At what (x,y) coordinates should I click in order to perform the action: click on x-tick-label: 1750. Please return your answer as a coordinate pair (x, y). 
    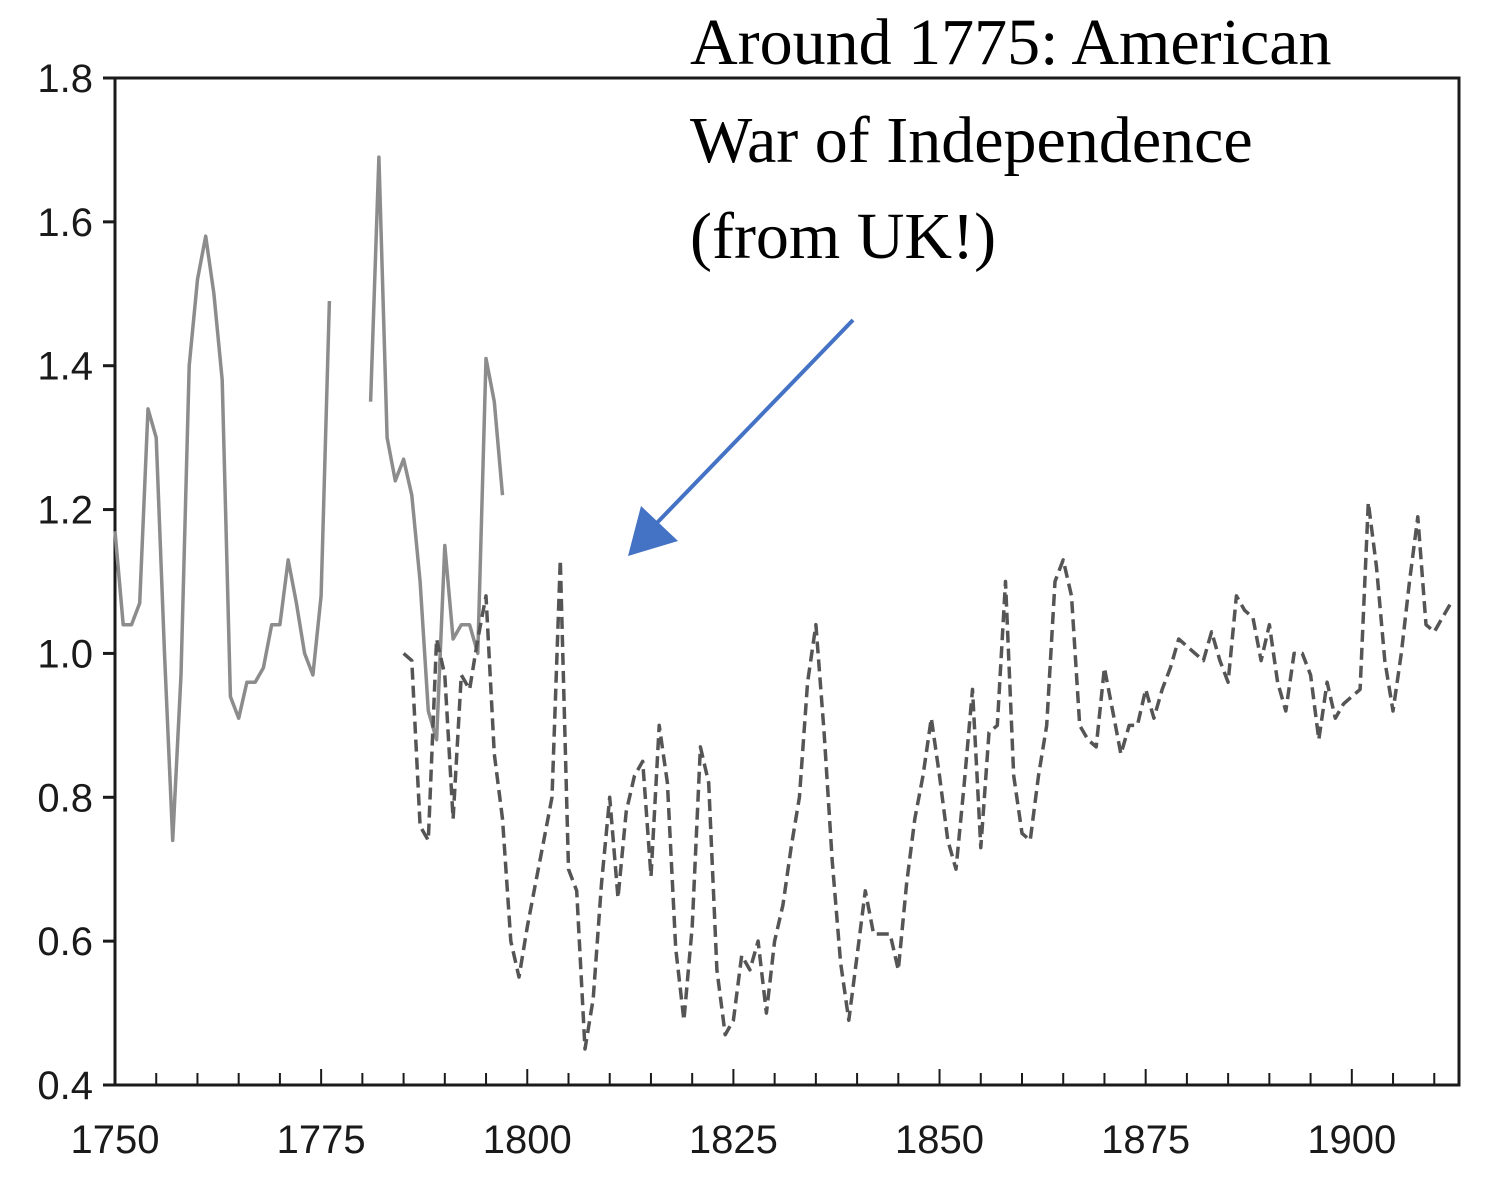
    Looking at the image, I should click on (115, 1140).